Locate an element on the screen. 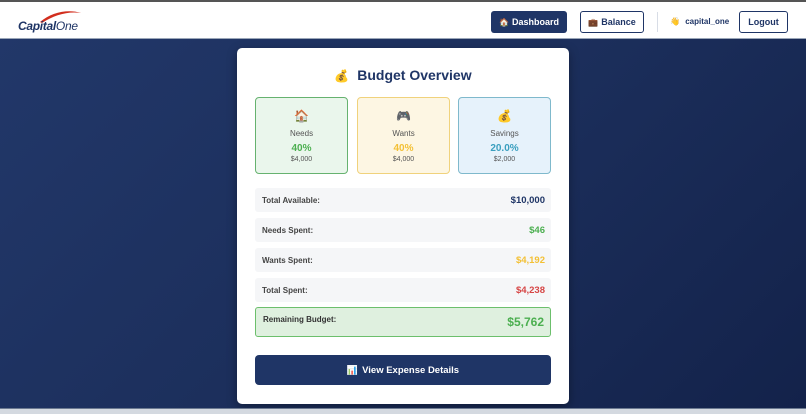  remaining-budget-row: Remaining Budget: $5,762 is located at coordinates (403, 322).